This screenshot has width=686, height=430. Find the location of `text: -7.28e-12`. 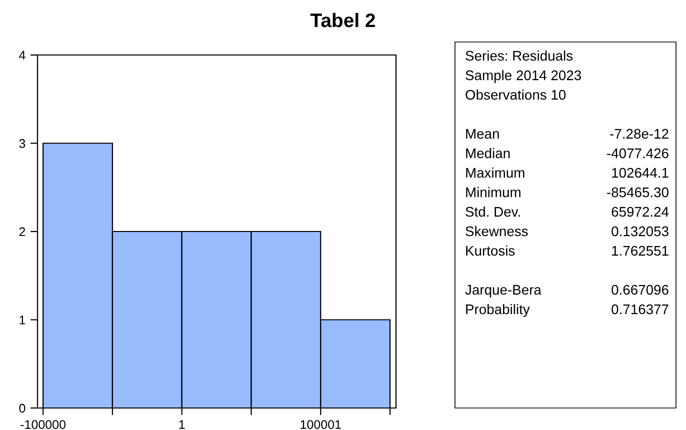

text: -7.28e-12 is located at coordinates (639, 133).